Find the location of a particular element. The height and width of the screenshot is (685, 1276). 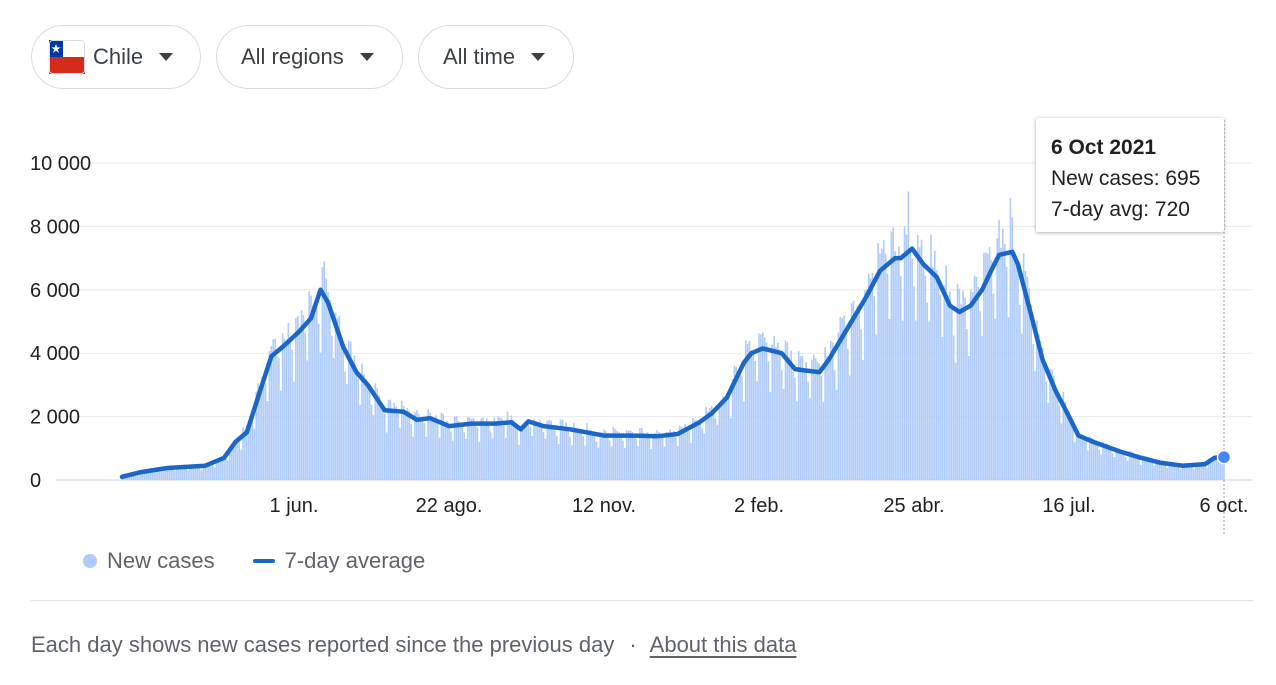

country-dropdown: Chile is located at coordinates (116, 57).